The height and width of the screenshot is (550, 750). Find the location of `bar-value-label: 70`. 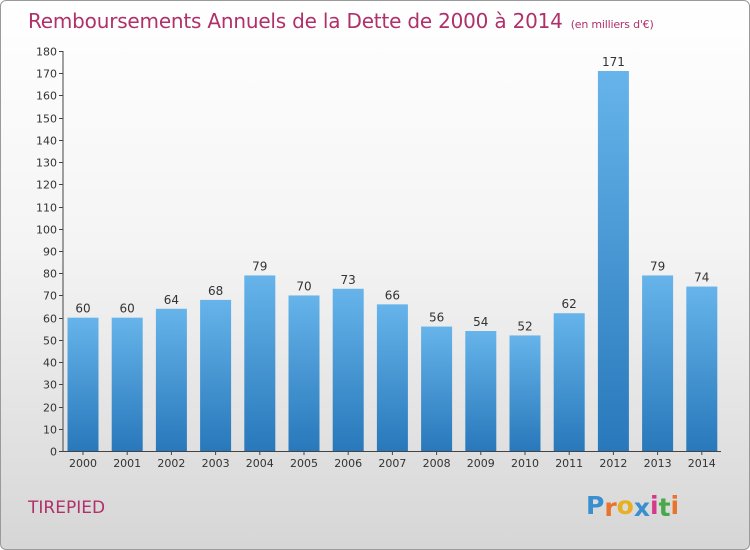

bar-value-label: 70 is located at coordinates (303, 286).